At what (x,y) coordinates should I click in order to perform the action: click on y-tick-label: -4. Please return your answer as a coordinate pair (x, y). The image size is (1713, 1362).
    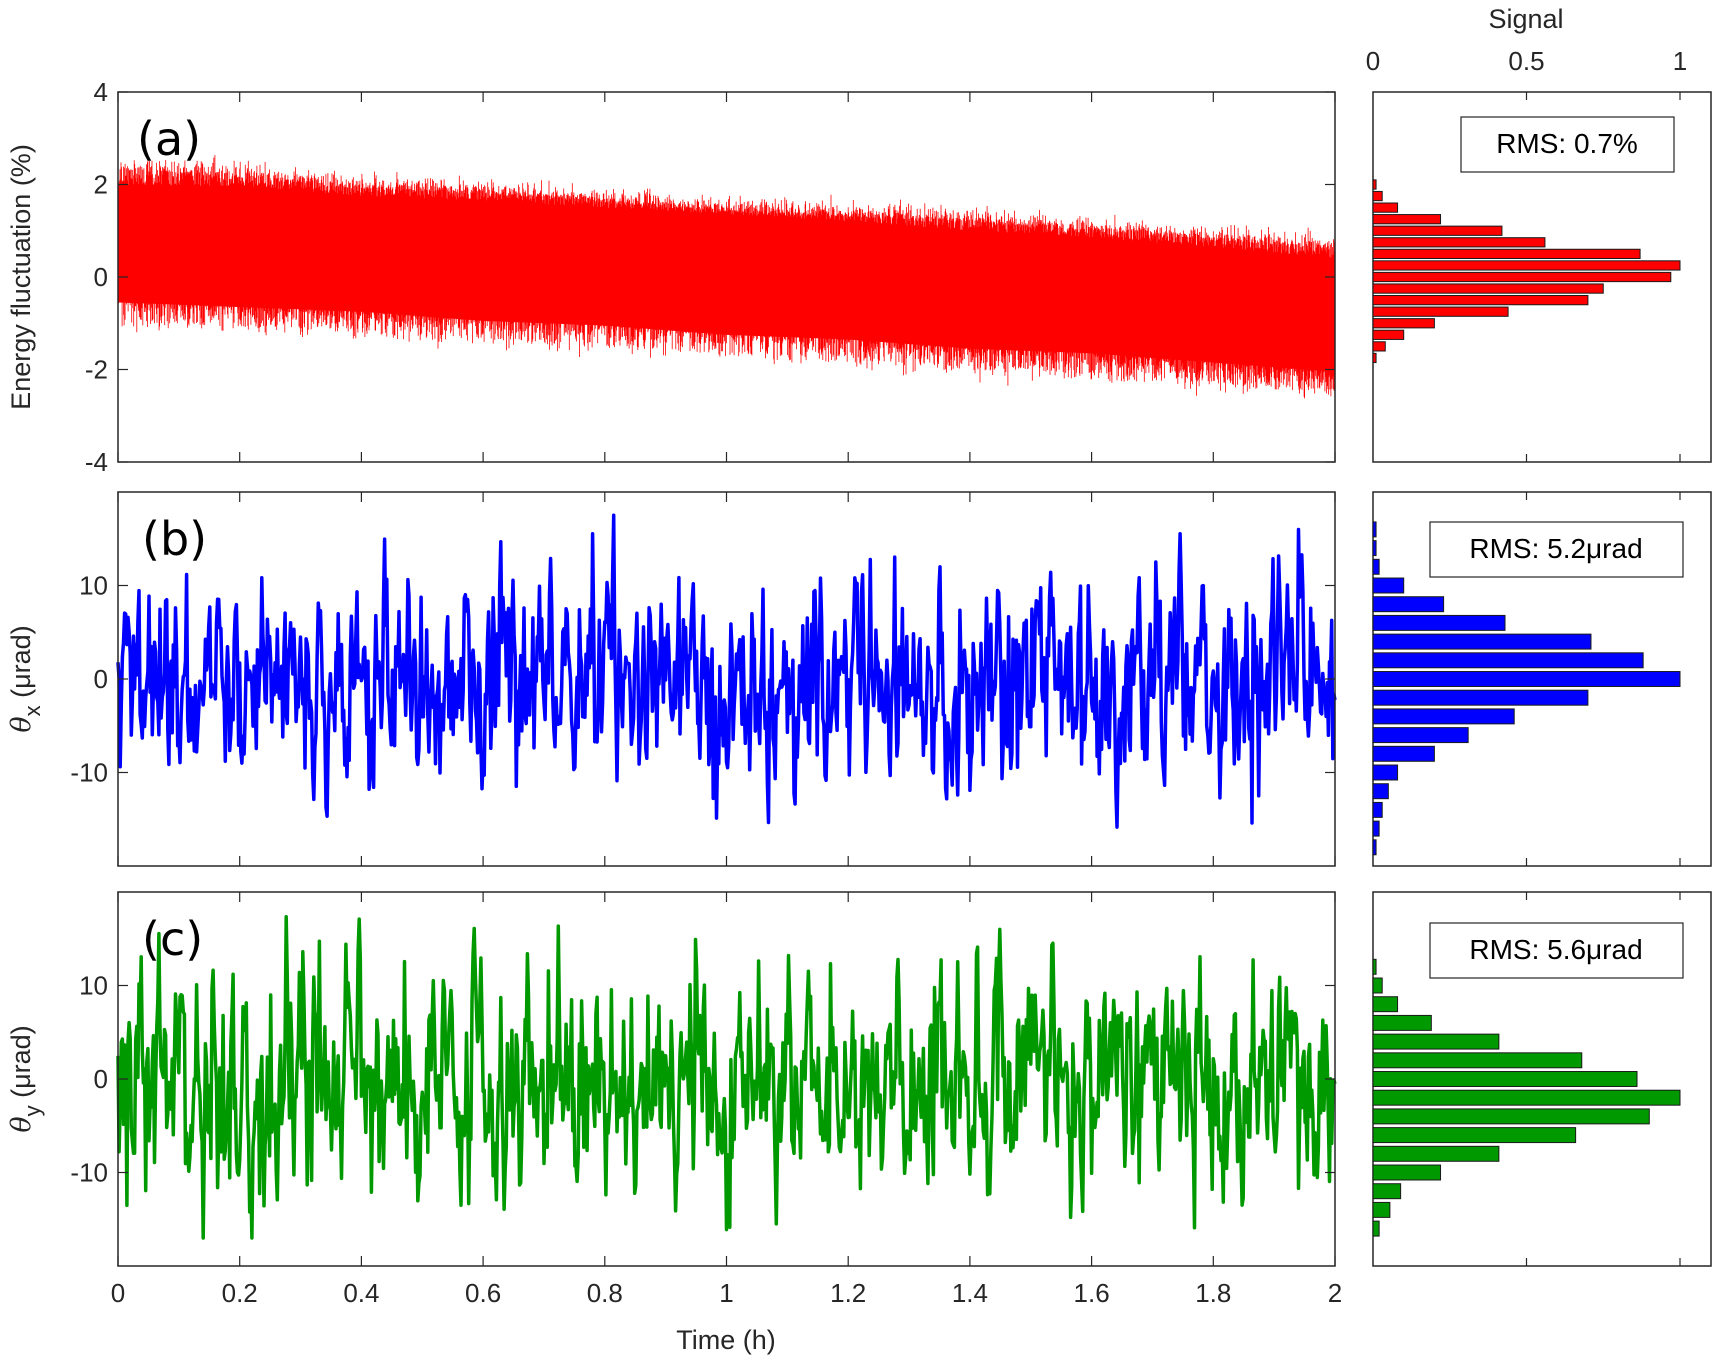
    Looking at the image, I should click on (96, 462).